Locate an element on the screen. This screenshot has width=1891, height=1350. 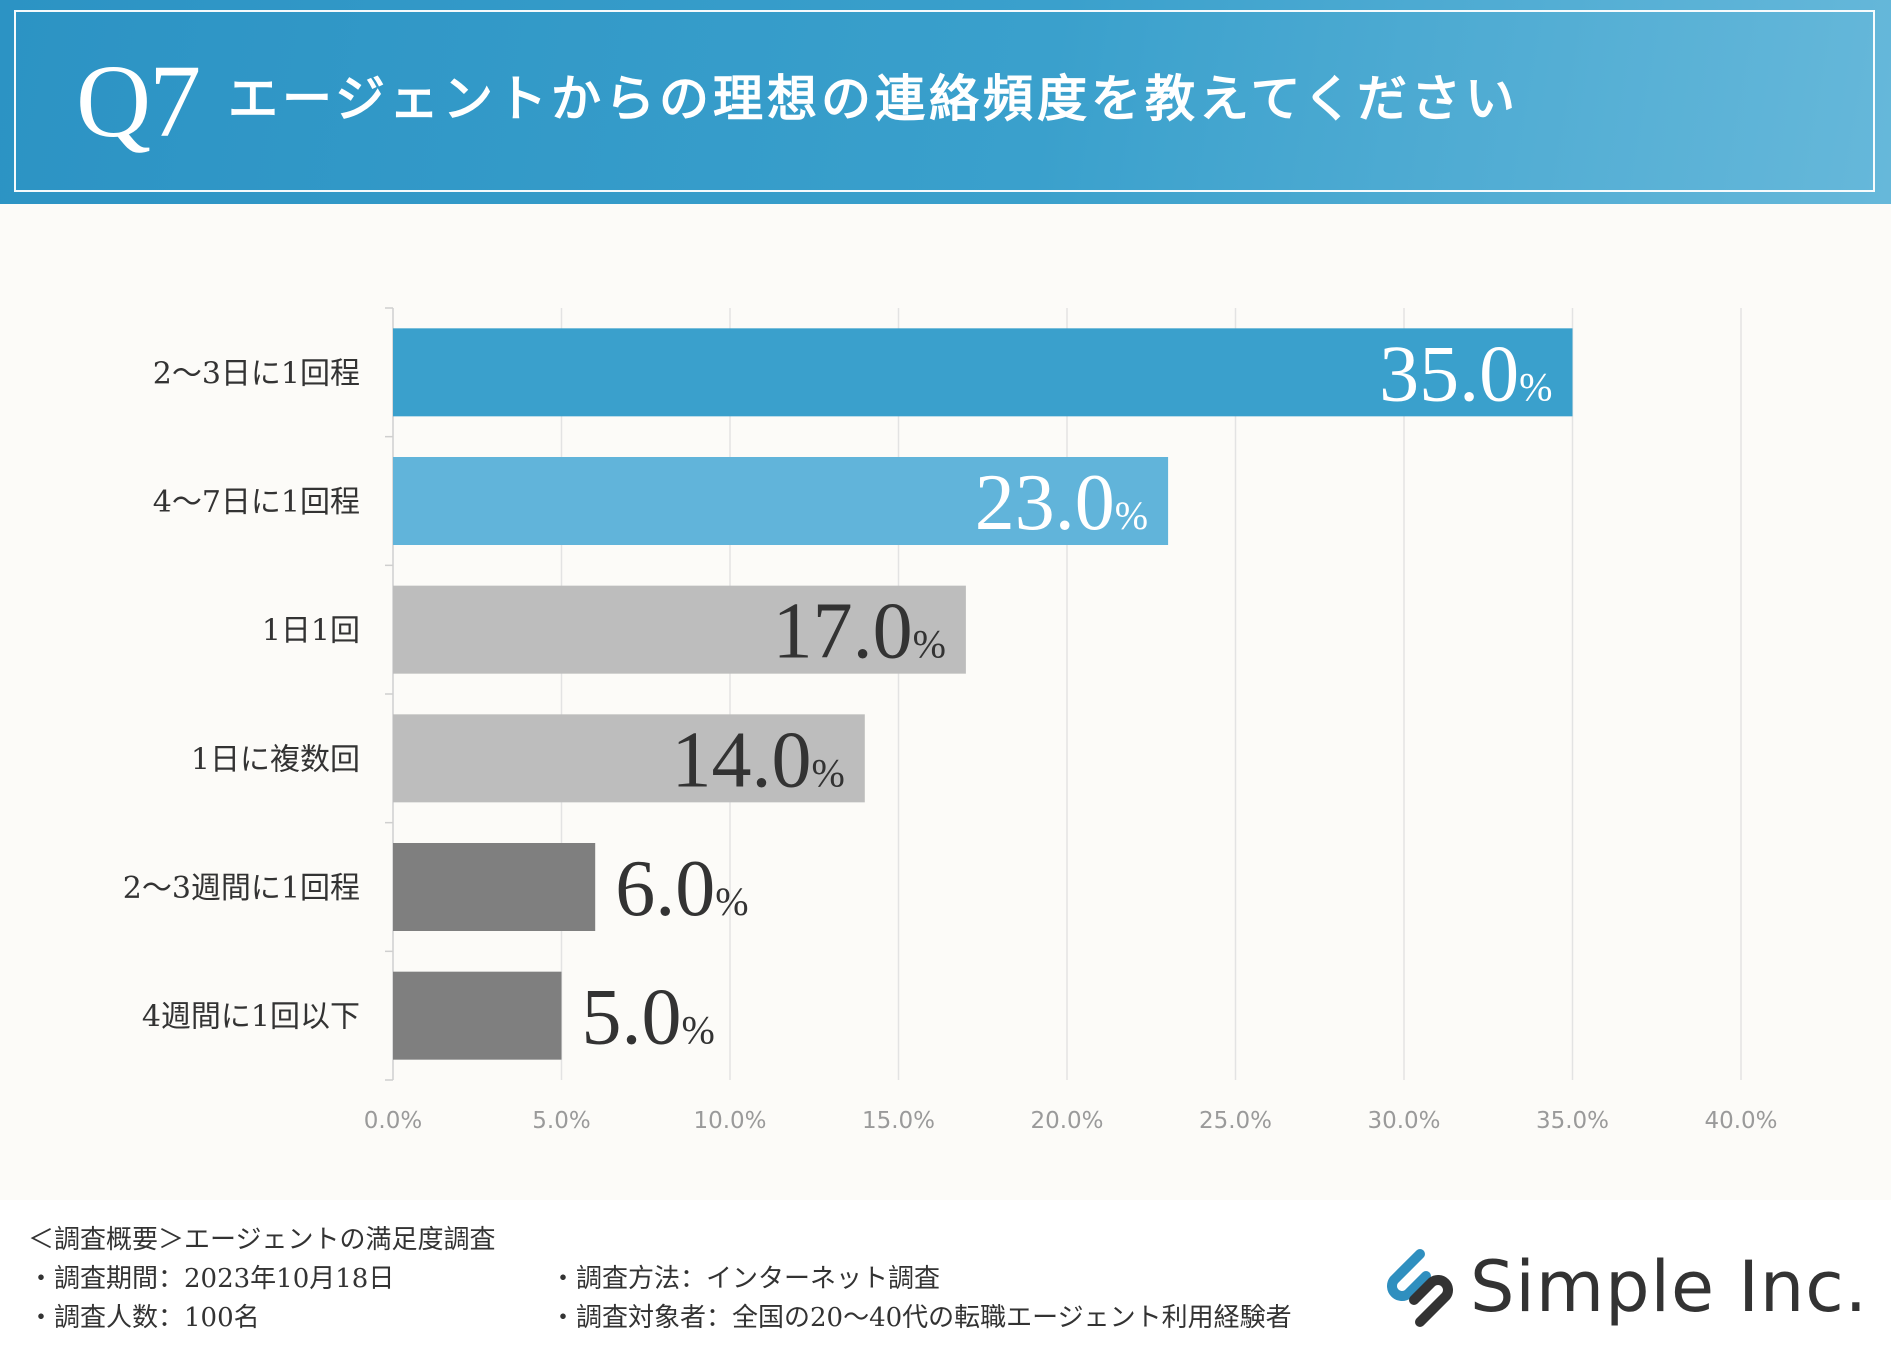
x-tick-label: 20.0% is located at coordinates (1066, 1121).